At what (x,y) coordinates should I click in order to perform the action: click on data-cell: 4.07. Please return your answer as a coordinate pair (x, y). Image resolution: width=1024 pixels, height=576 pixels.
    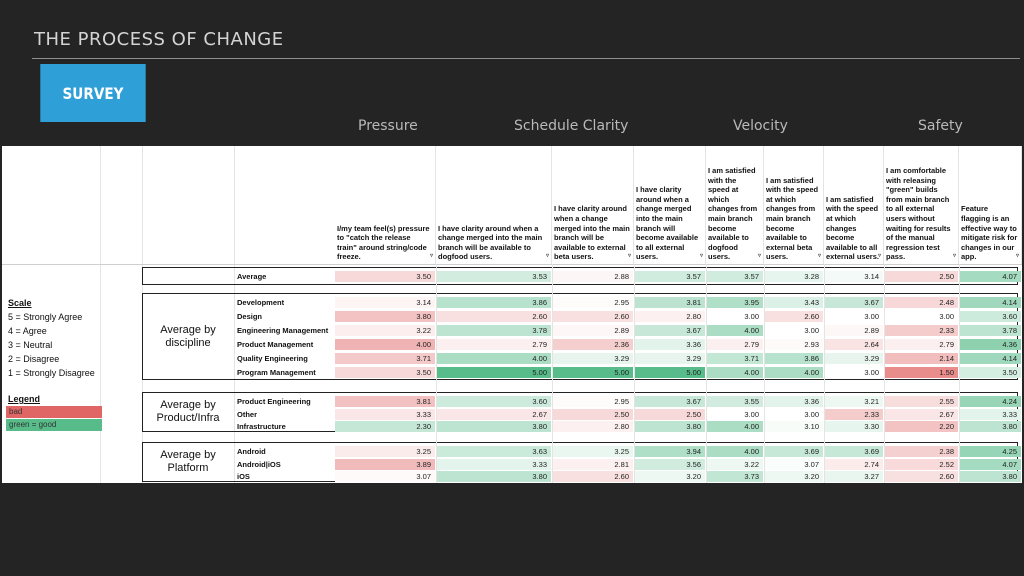
    Looking at the image, I should click on (990, 464).